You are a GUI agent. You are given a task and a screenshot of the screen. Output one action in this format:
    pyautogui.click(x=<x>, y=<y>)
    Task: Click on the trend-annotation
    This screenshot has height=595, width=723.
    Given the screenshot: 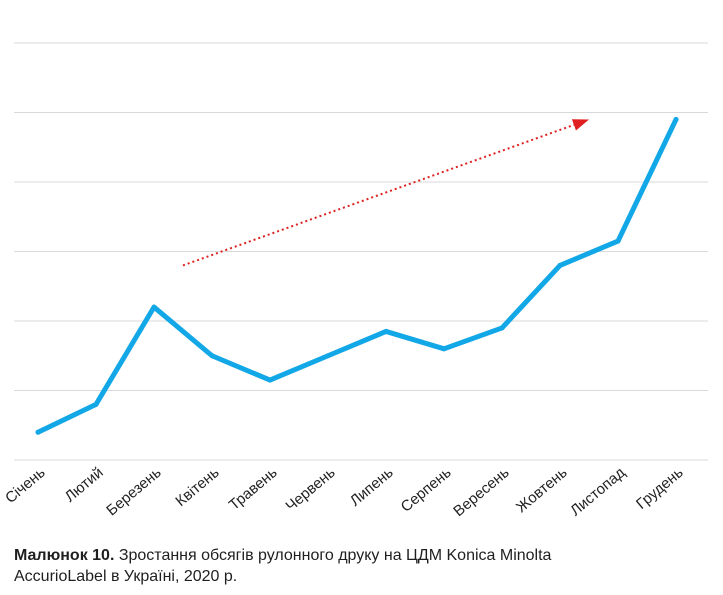 What is the action you would take?
    pyautogui.click(x=385, y=193)
    